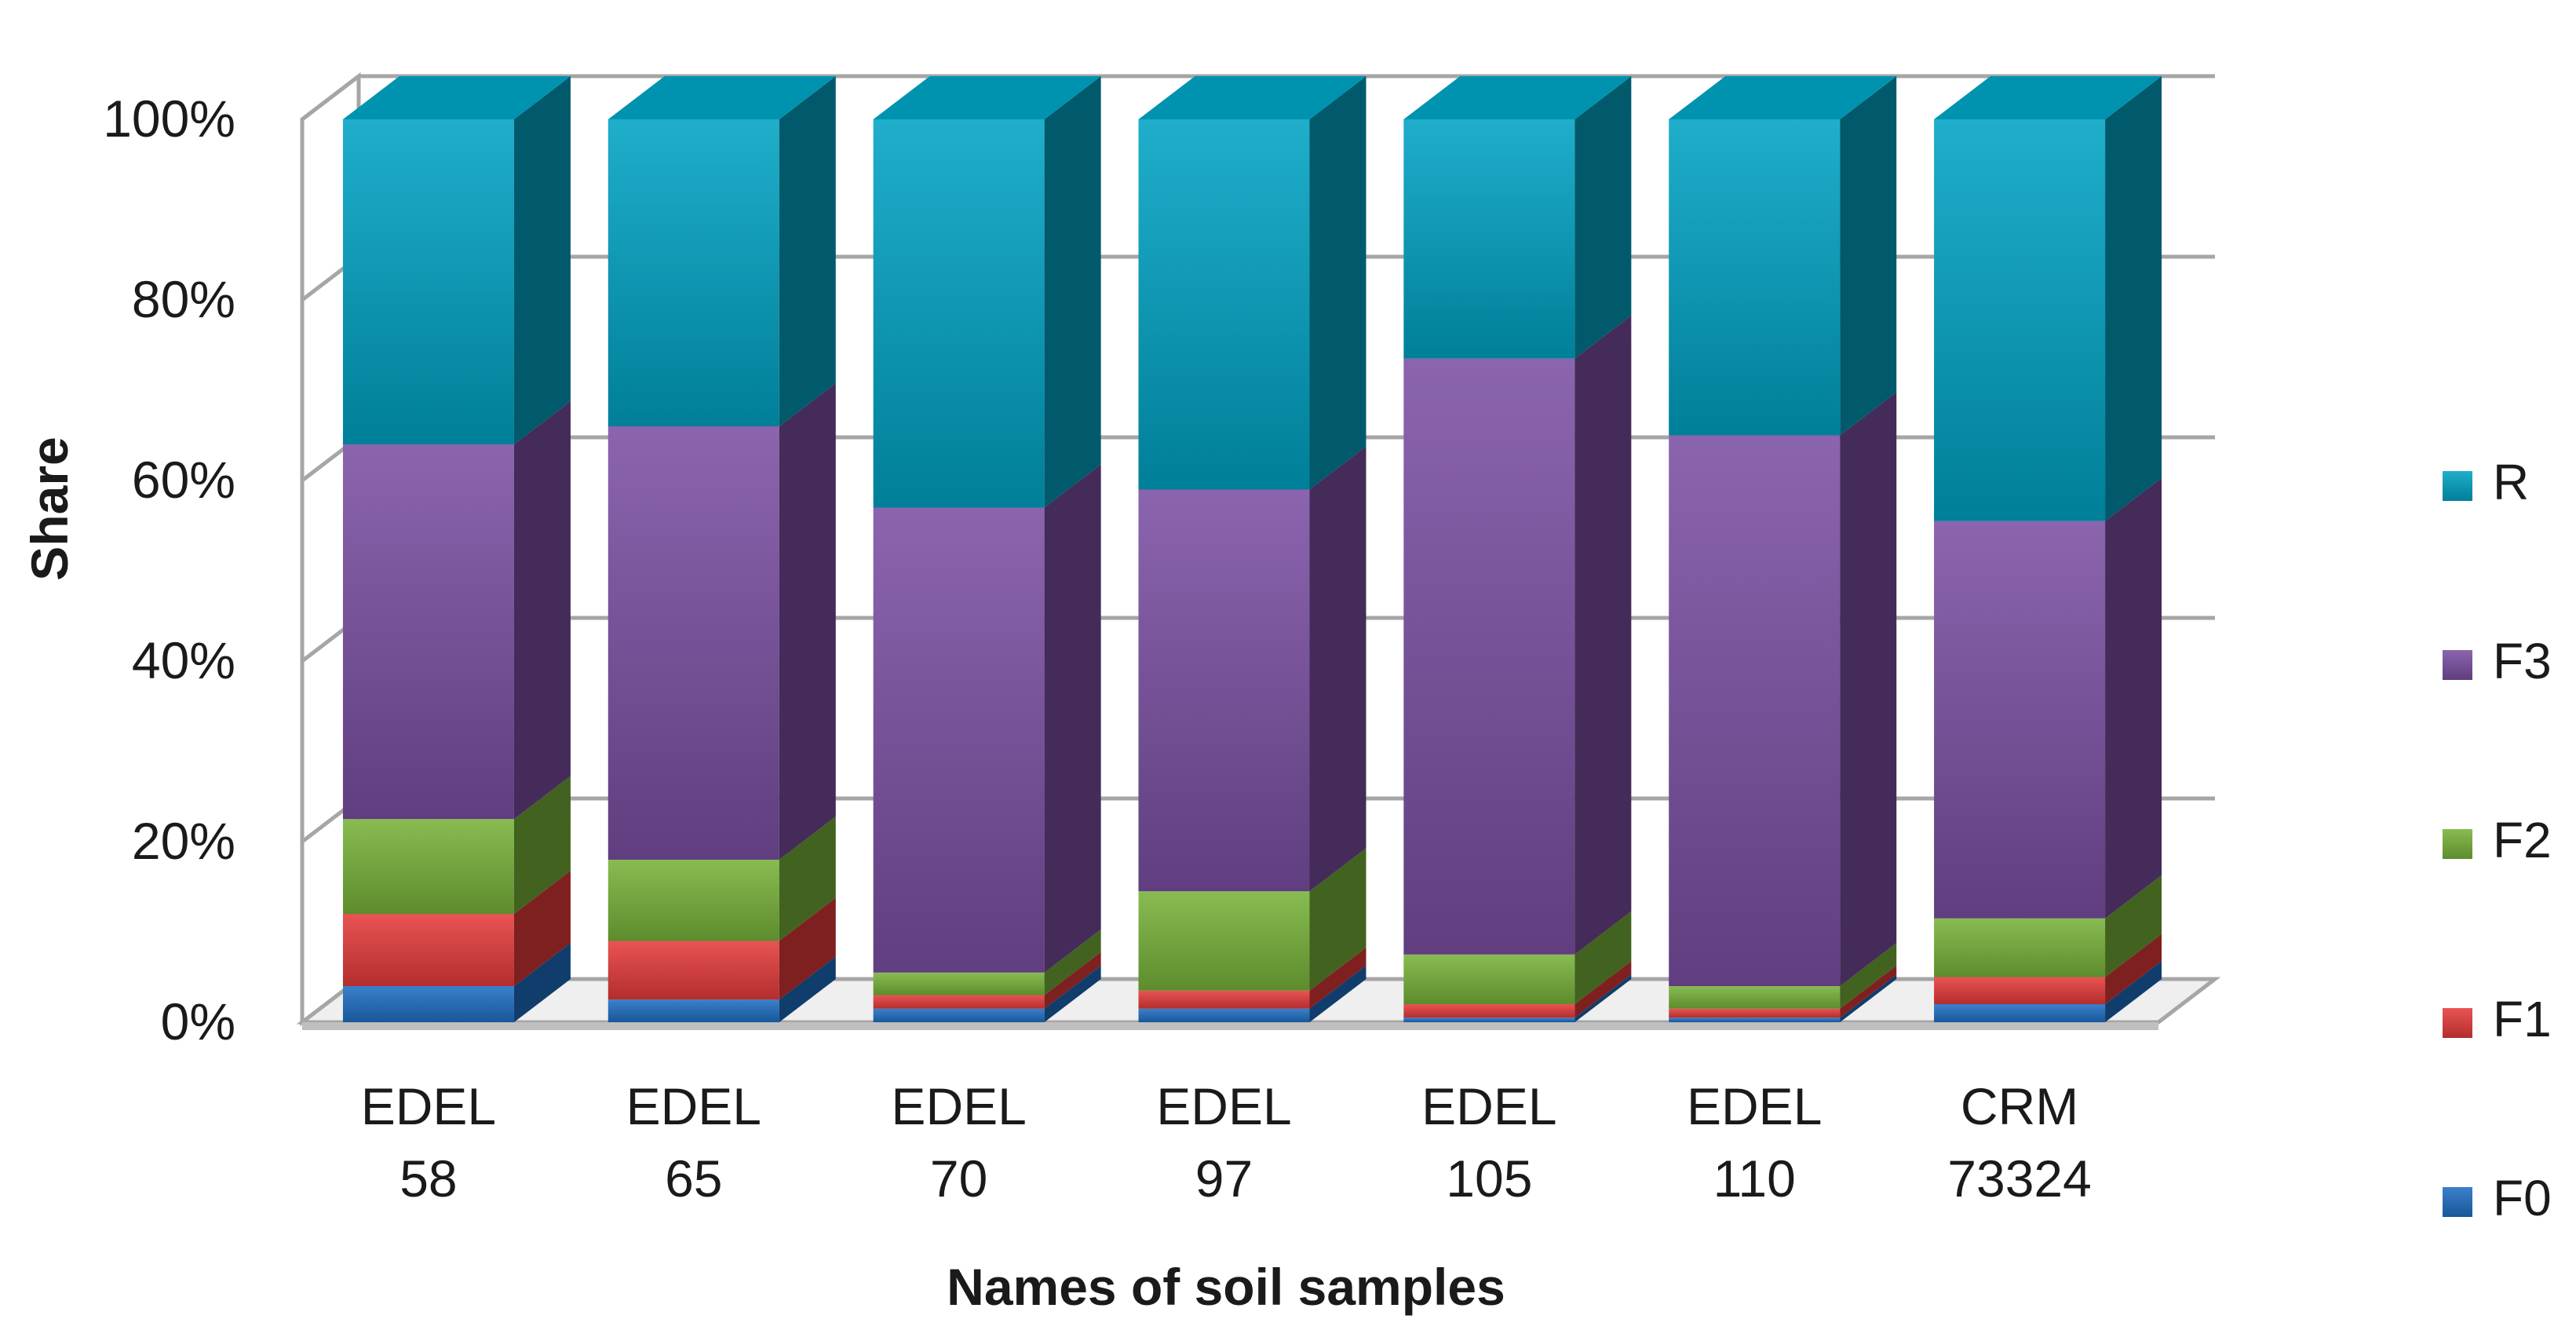 The width and height of the screenshot is (2576, 1341). What do you see at coordinates (1489, 1178) in the screenshot?
I see `x-category-line: 105` at bounding box center [1489, 1178].